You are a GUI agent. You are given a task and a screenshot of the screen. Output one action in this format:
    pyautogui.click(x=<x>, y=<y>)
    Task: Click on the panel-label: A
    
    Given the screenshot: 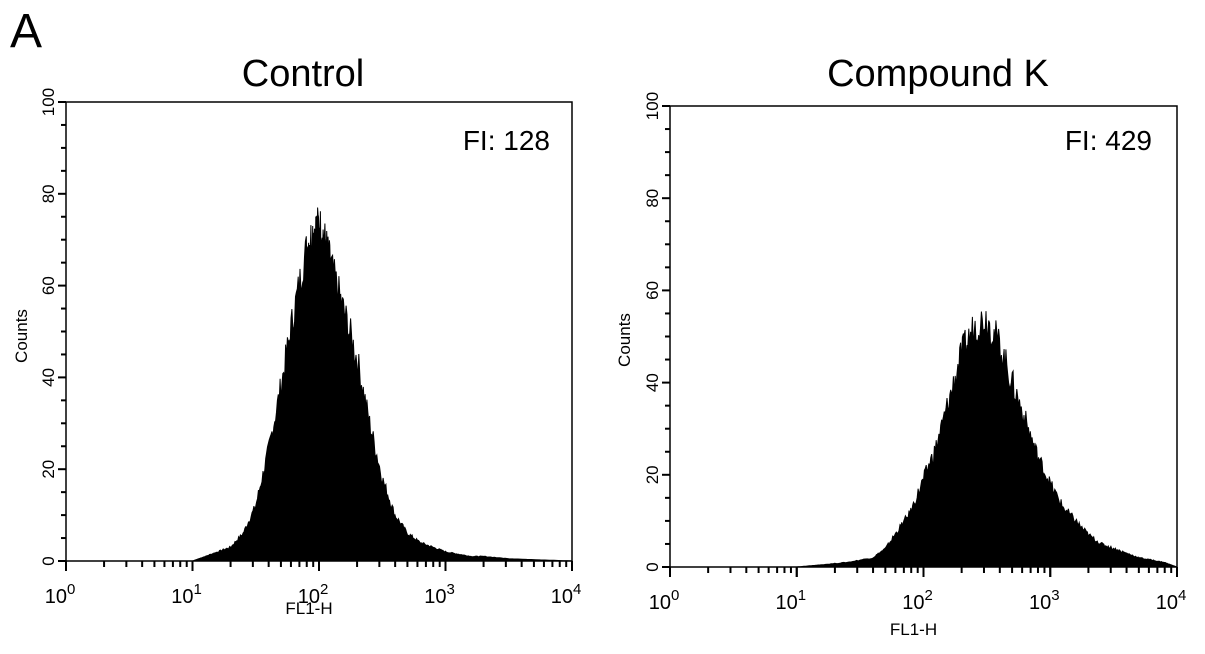 What is the action you would take?
    pyautogui.click(x=26, y=31)
    